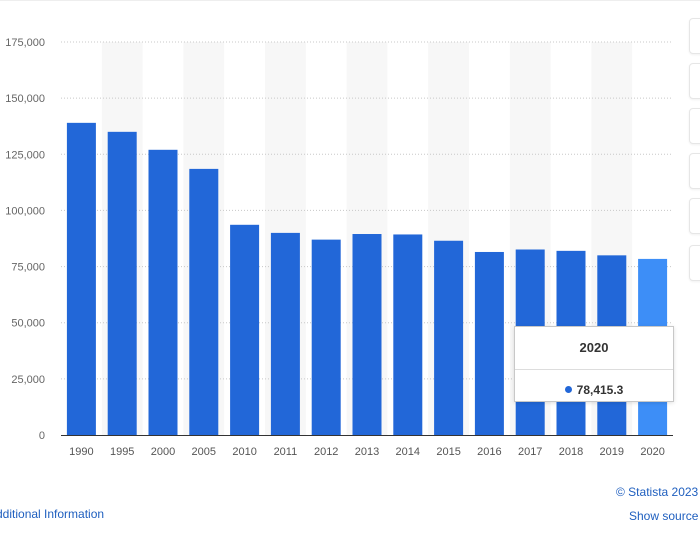 Image resolution: width=700 pixels, height=540 pixels. What do you see at coordinates (367, 334) in the screenshot?
I see `bar-2013` at bounding box center [367, 334].